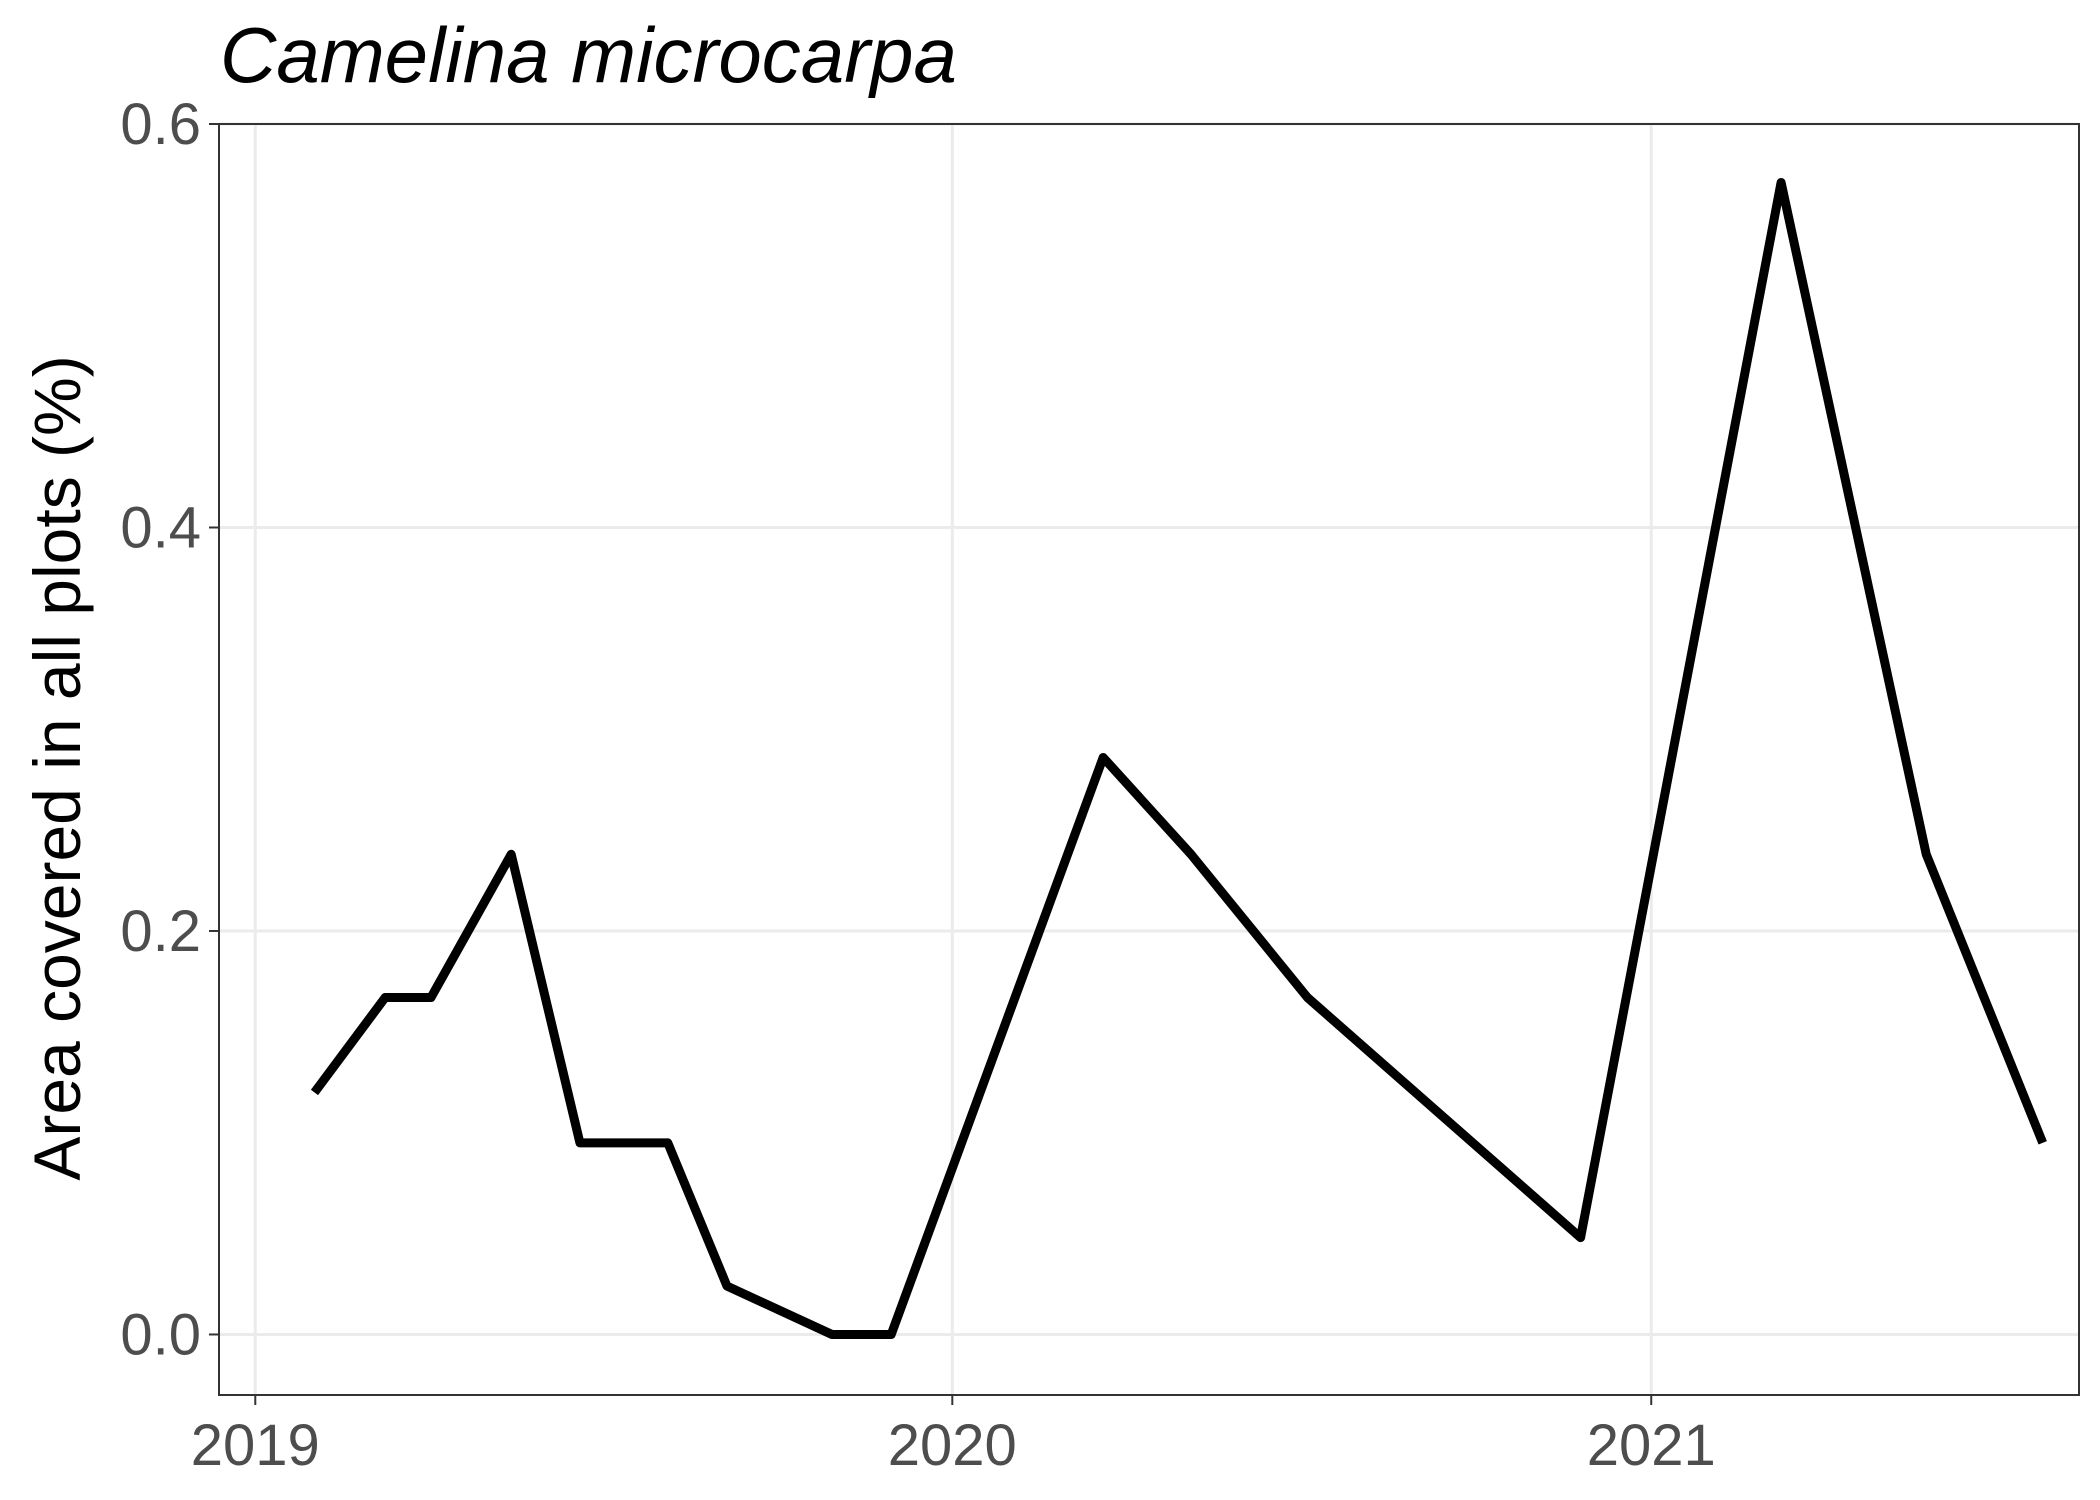 The width and height of the screenshot is (2100, 1500). What do you see at coordinates (57, 767) in the screenshot?
I see `y-axis-label: Area covered in all plots (%)` at bounding box center [57, 767].